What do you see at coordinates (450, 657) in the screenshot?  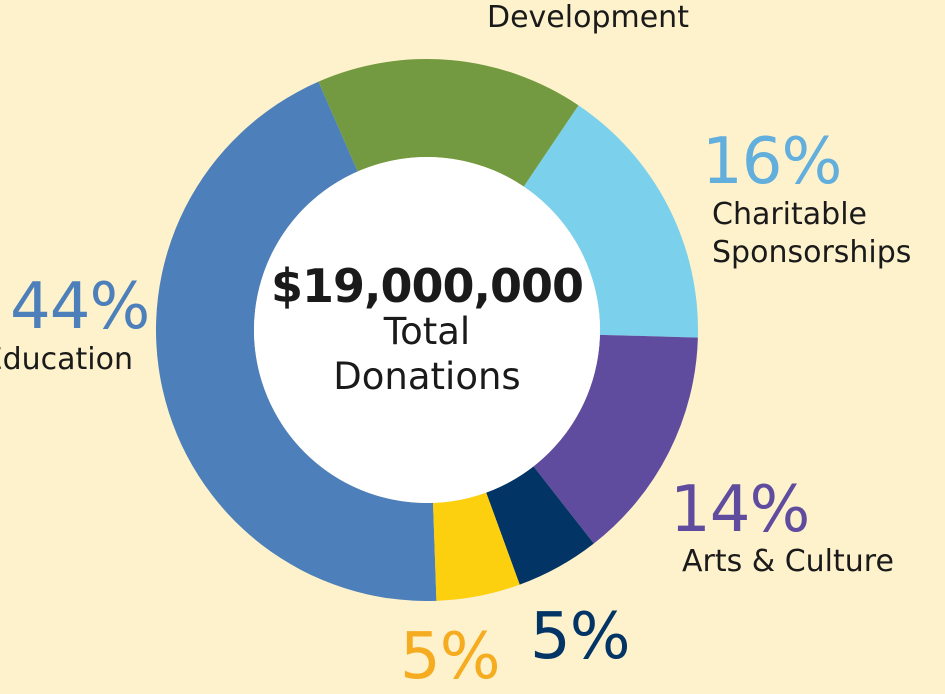 I see `yellow-percent: 5%` at bounding box center [450, 657].